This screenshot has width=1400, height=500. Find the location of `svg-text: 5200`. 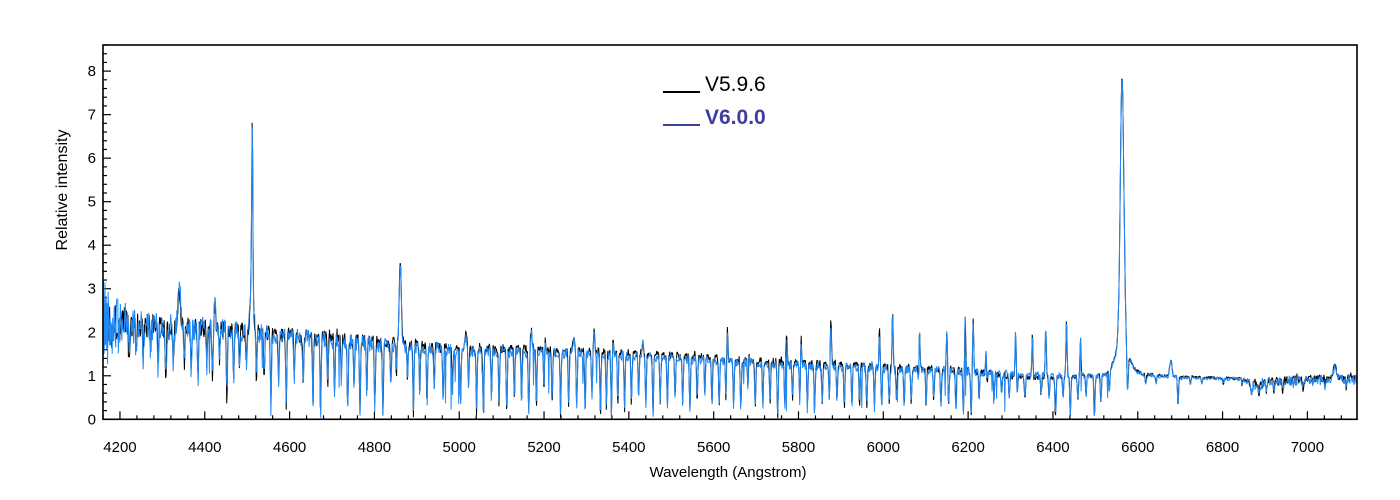

svg-text: 5200 is located at coordinates (543, 447).